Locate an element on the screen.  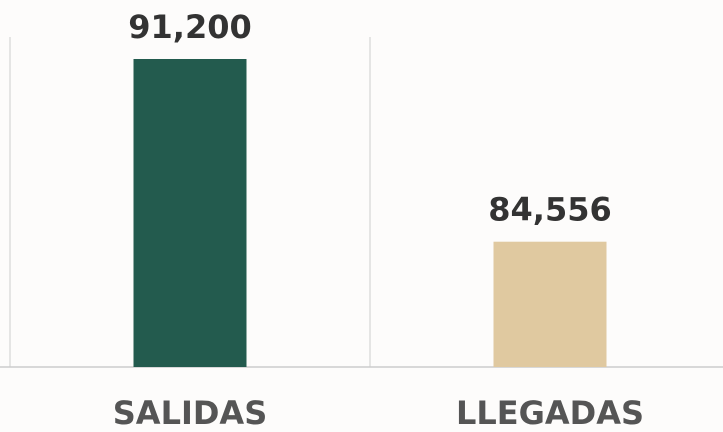
value-label: 84,556 is located at coordinates (549, 210).